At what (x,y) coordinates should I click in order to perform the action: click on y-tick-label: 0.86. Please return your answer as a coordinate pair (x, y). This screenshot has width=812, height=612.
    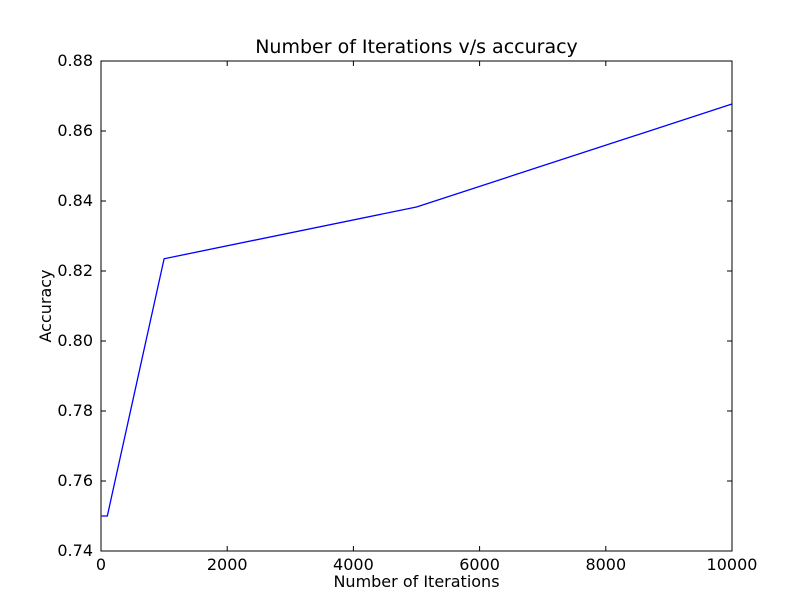
    Looking at the image, I should click on (75, 130).